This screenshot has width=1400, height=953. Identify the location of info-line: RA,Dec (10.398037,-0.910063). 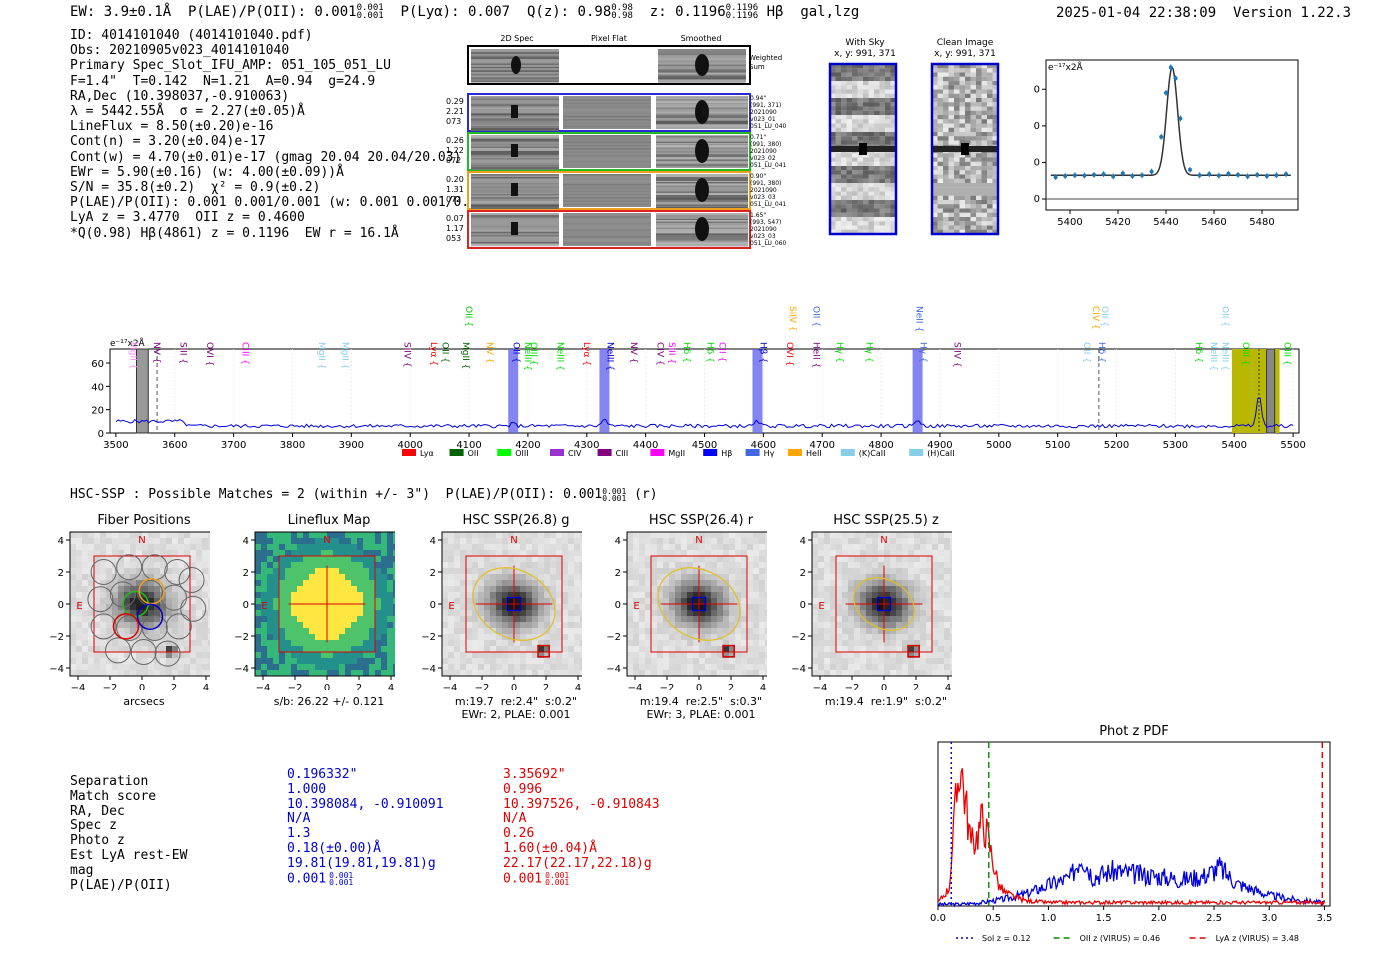
(180, 96).